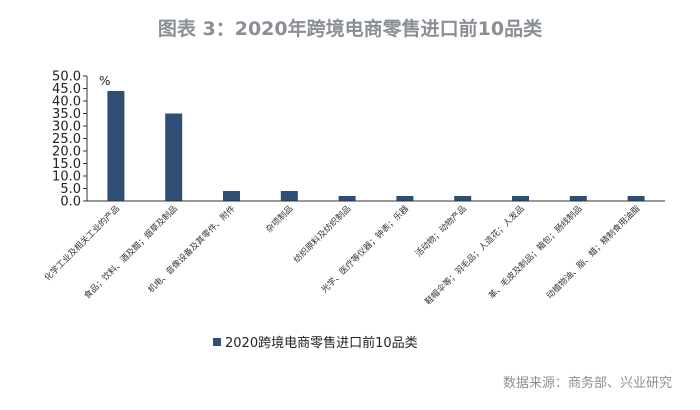  I want to click on source-note: 数据来源：商务部、兴业研究, so click(587, 383).